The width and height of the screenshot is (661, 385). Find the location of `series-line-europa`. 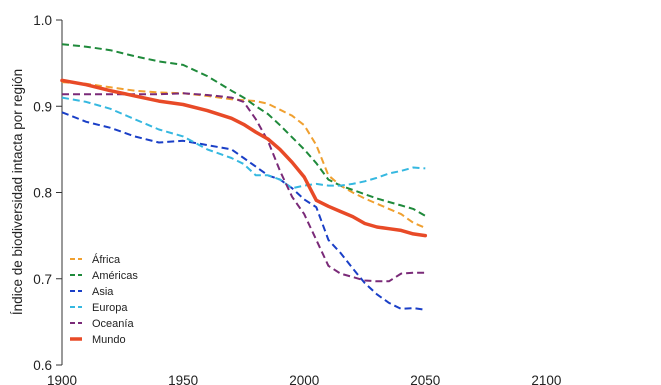

series-line-europa is located at coordinates (243, 143).